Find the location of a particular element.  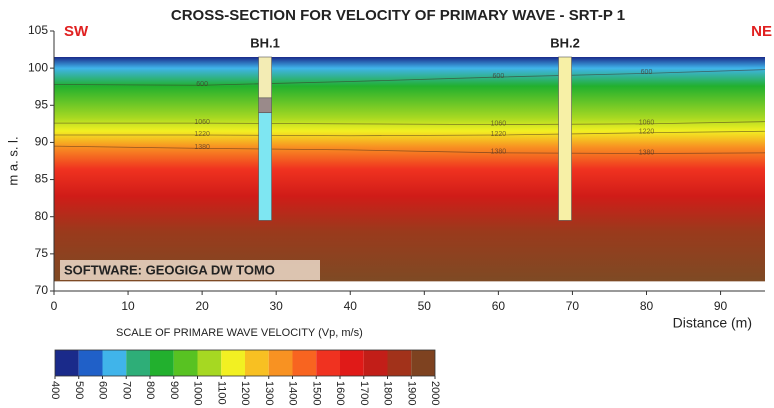

annotation-box: SOFTWARE: GEOGIGA DW TOMO is located at coordinates (190, 270).